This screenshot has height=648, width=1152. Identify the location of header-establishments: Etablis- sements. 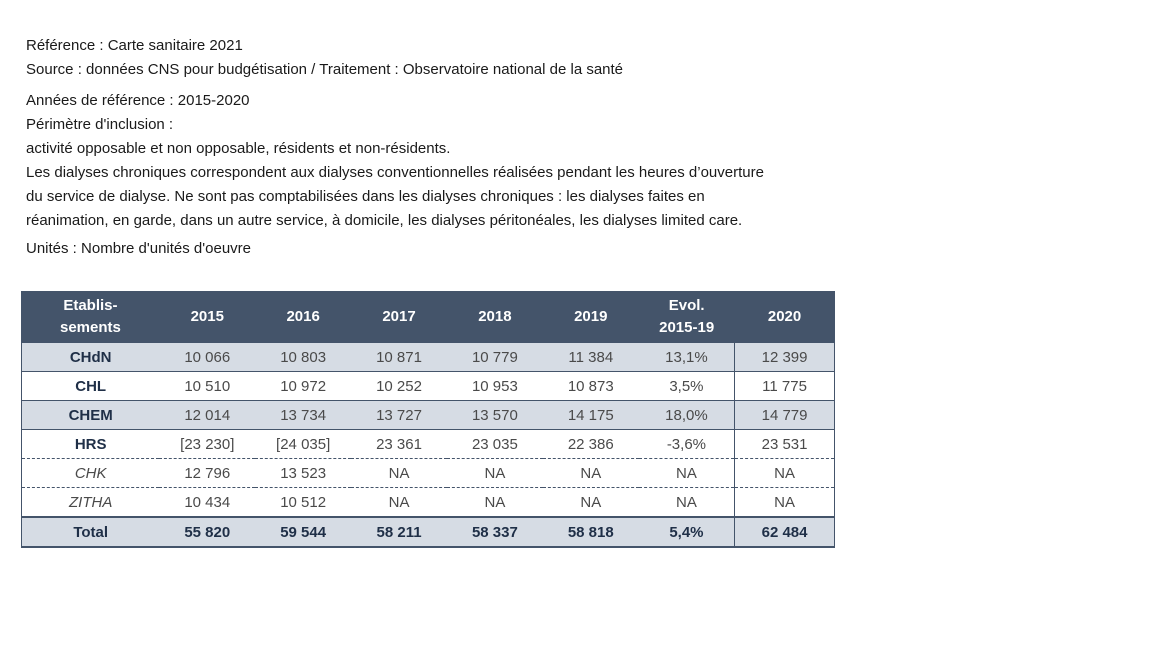
(90, 317).